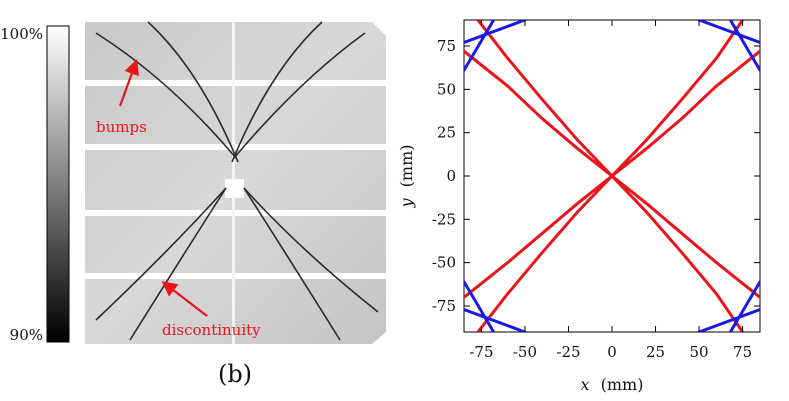  I want to click on x-axis-label: x (mm), so click(612, 384).